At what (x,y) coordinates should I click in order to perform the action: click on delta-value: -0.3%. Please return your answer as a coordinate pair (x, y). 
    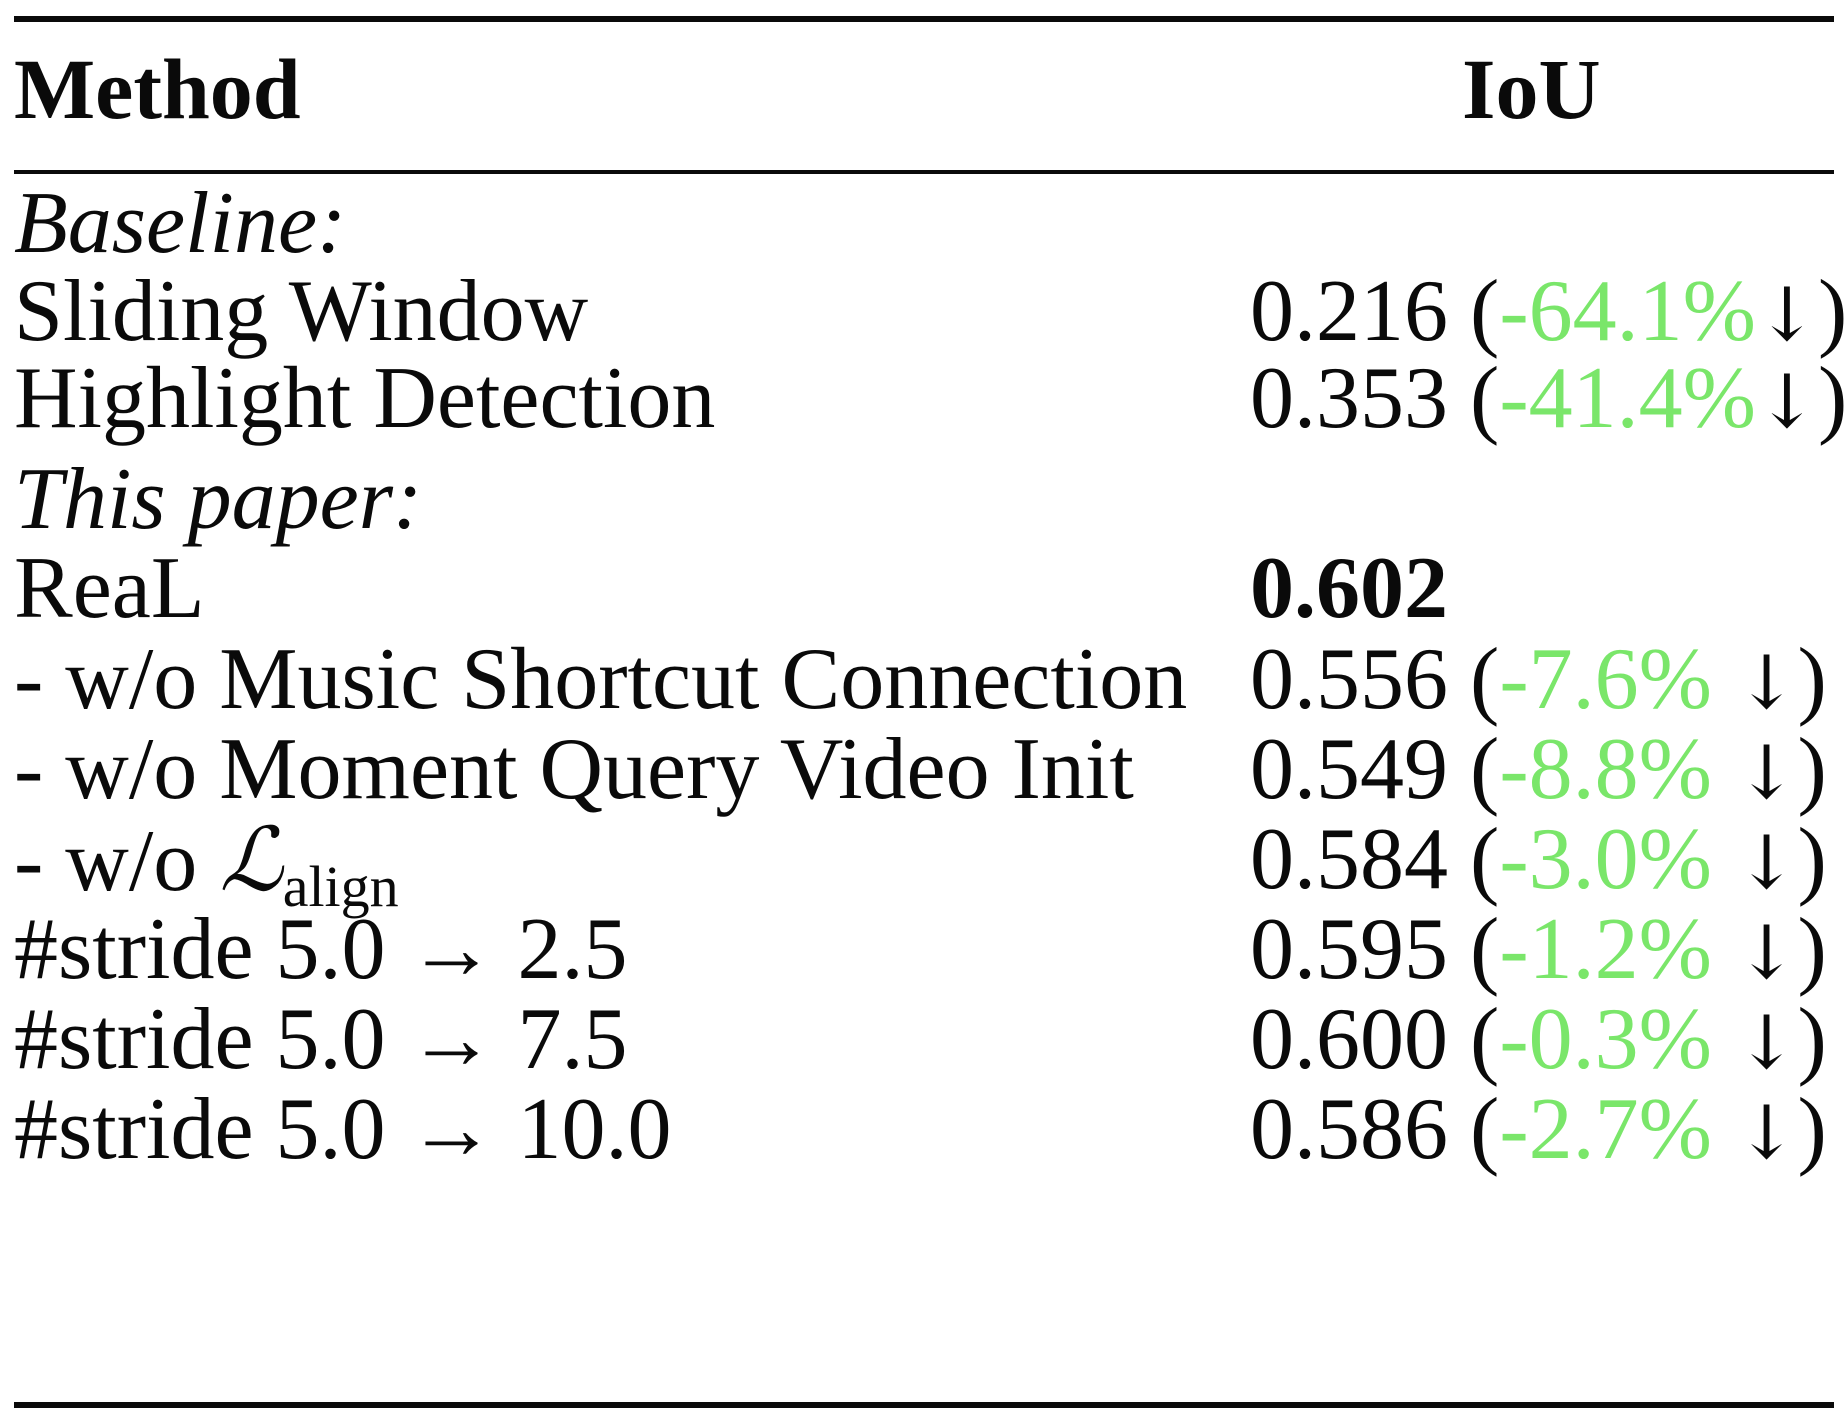
    Looking at the image, I should click on (1605, 1039).